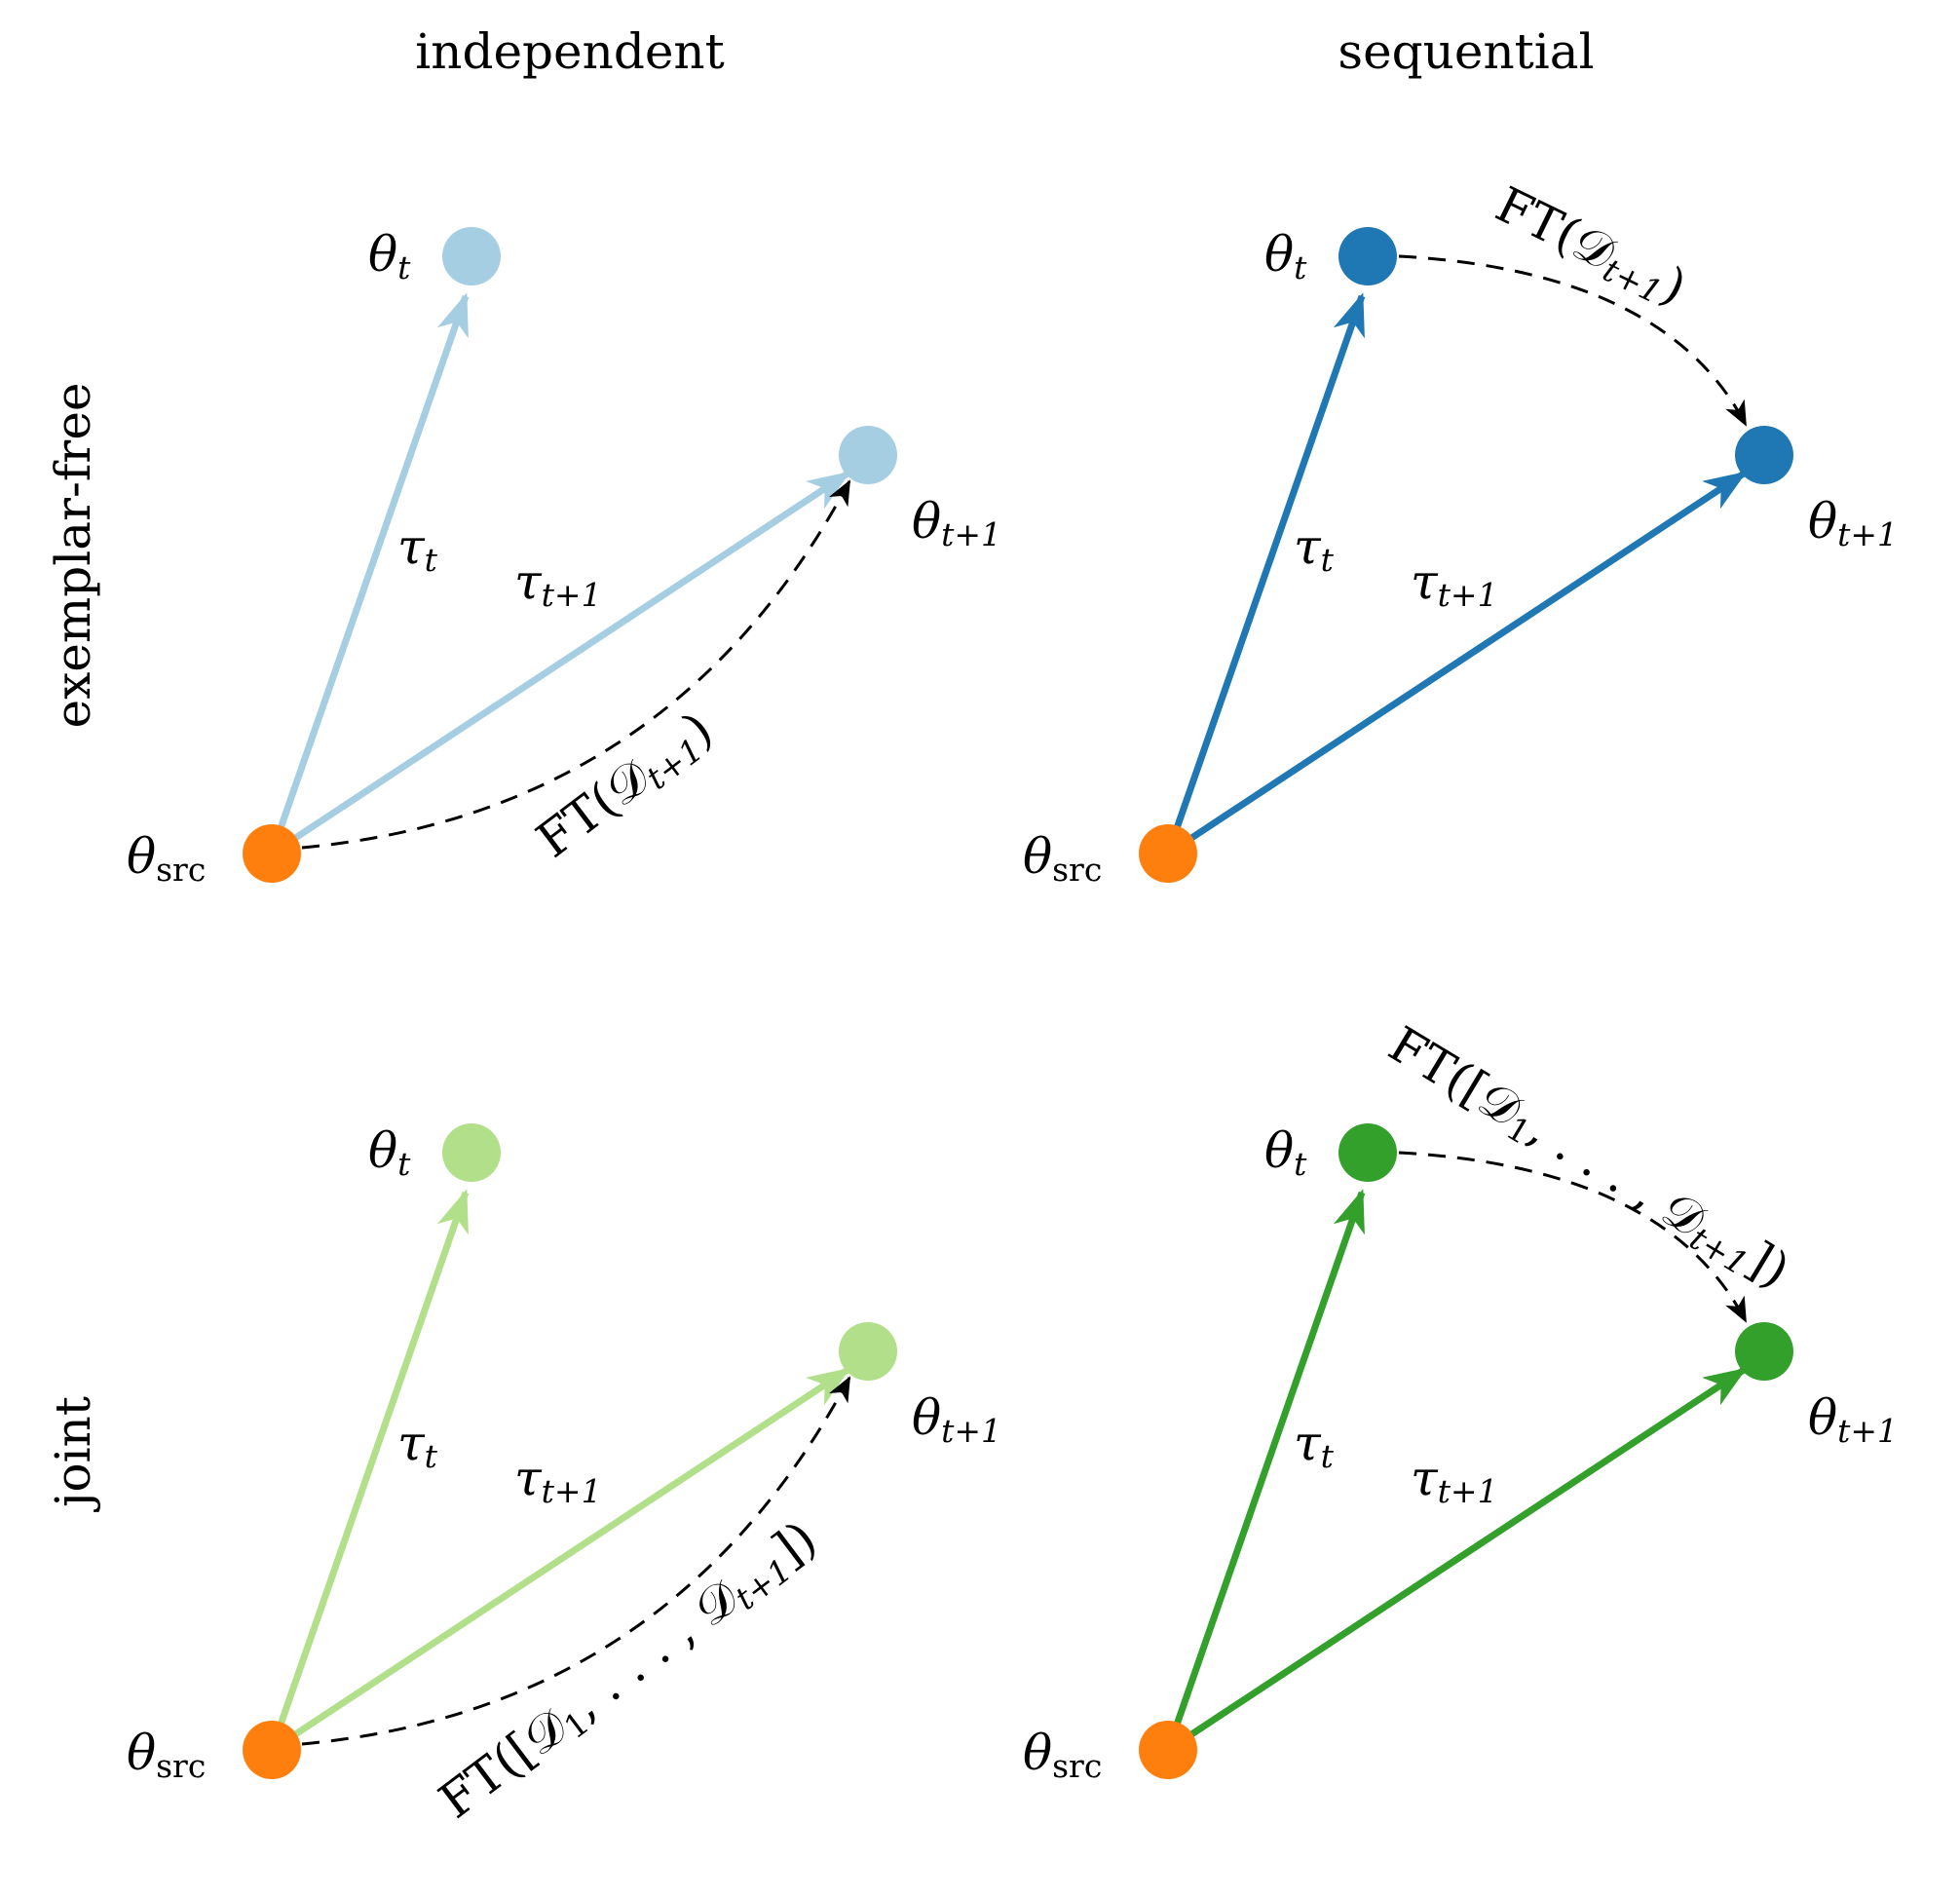 The width and height of the screenshot is (1960, 1898). Describe the element at coordinates (73, 556) in the screenshot. I see `row-header-exemplar-free: exemplar-free` at that location.